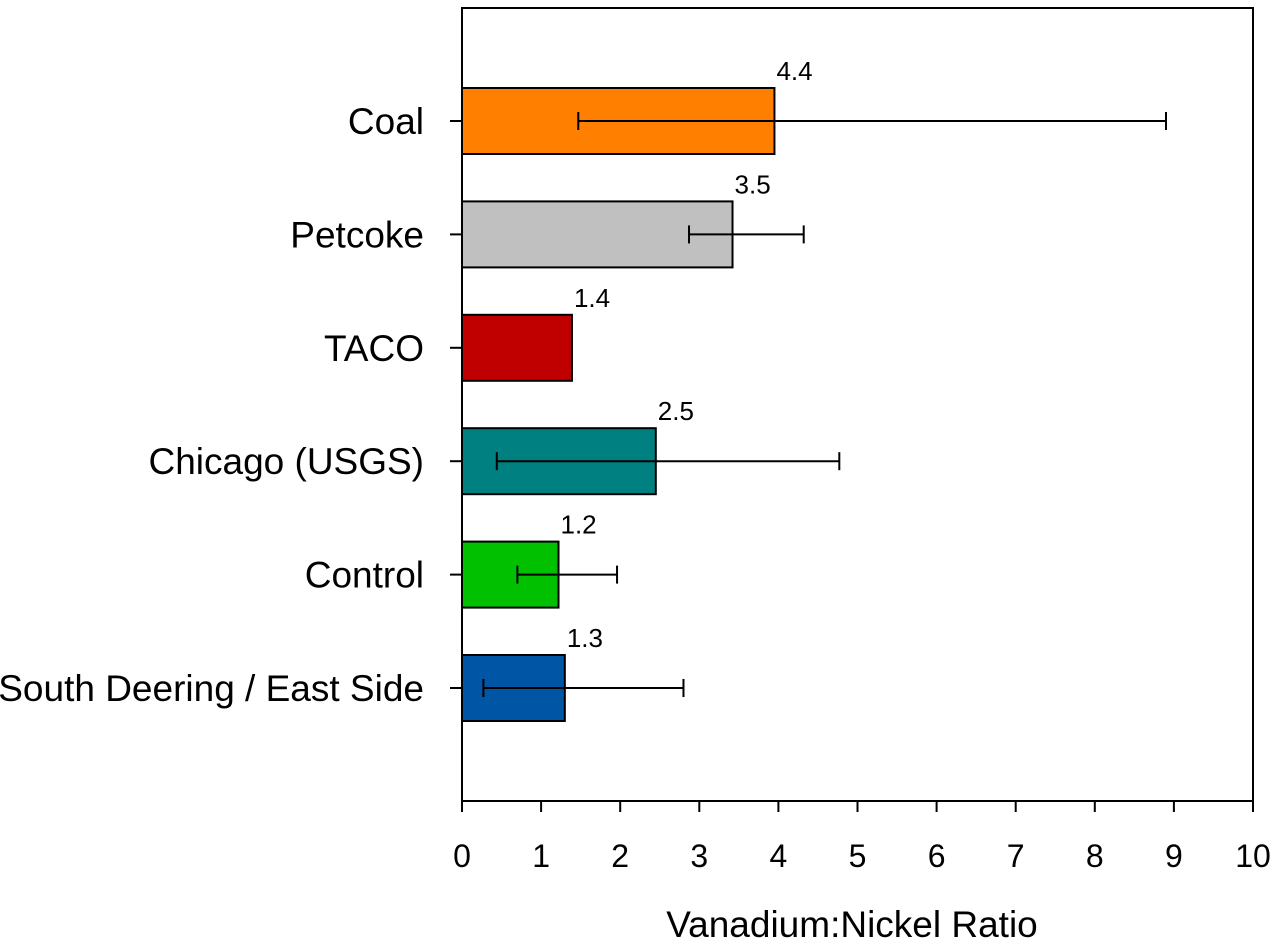 Image resolution: width=1274 pixels, height=948 pixels. I want to click on data-labels: 4.4 3.5 1.4 2.5 1.2 1.3, so click(687, 354).